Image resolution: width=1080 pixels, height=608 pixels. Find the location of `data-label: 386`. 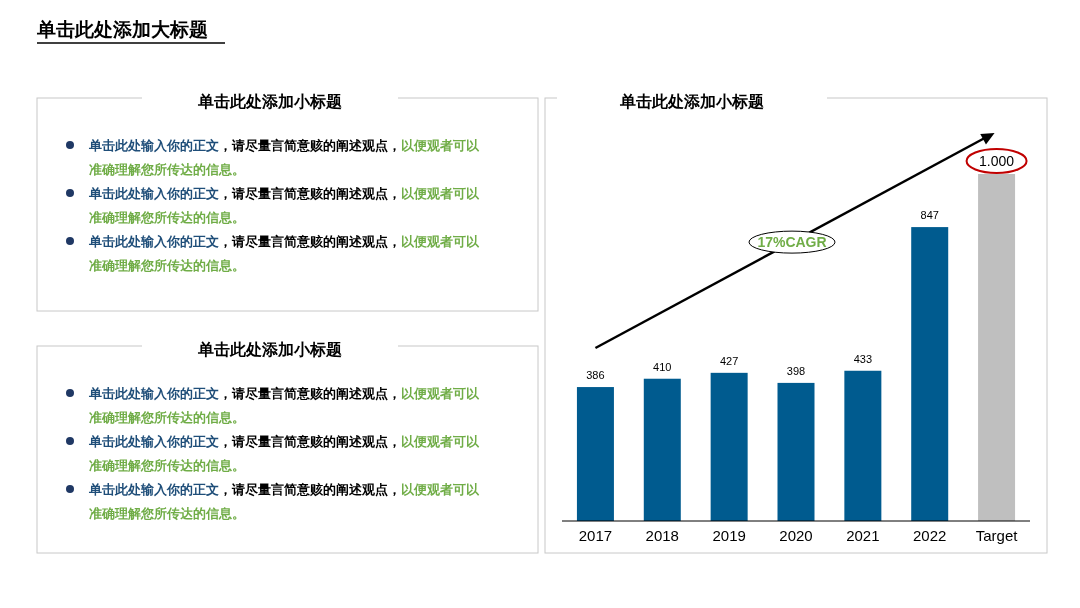

data-label: 386 is located at coordinates (595, 375).